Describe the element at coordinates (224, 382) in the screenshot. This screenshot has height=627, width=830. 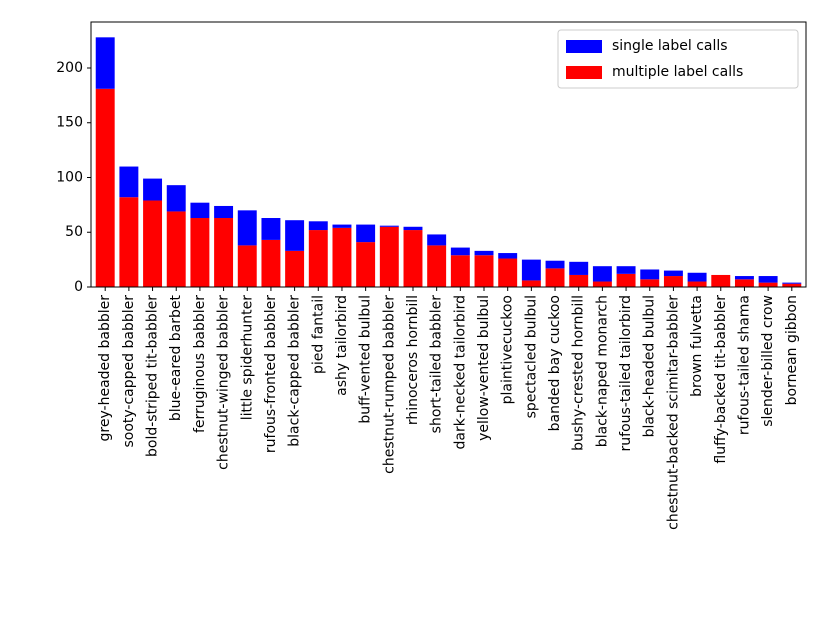
I see `x-tick-label: chestnut-winged babbler` at that location.